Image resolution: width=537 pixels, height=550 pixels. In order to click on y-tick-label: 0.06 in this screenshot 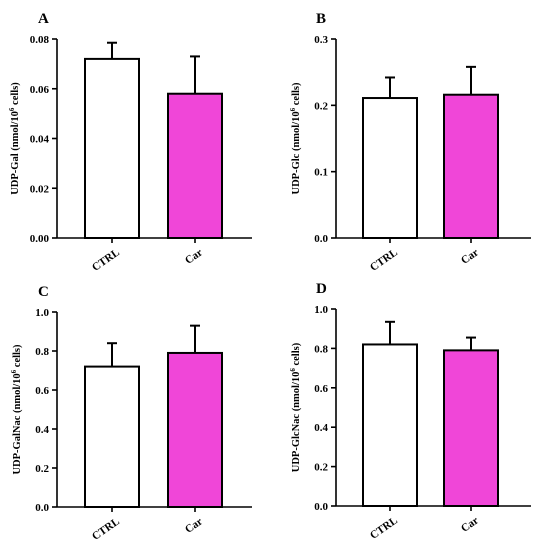, I will do `click(40, 90)`.